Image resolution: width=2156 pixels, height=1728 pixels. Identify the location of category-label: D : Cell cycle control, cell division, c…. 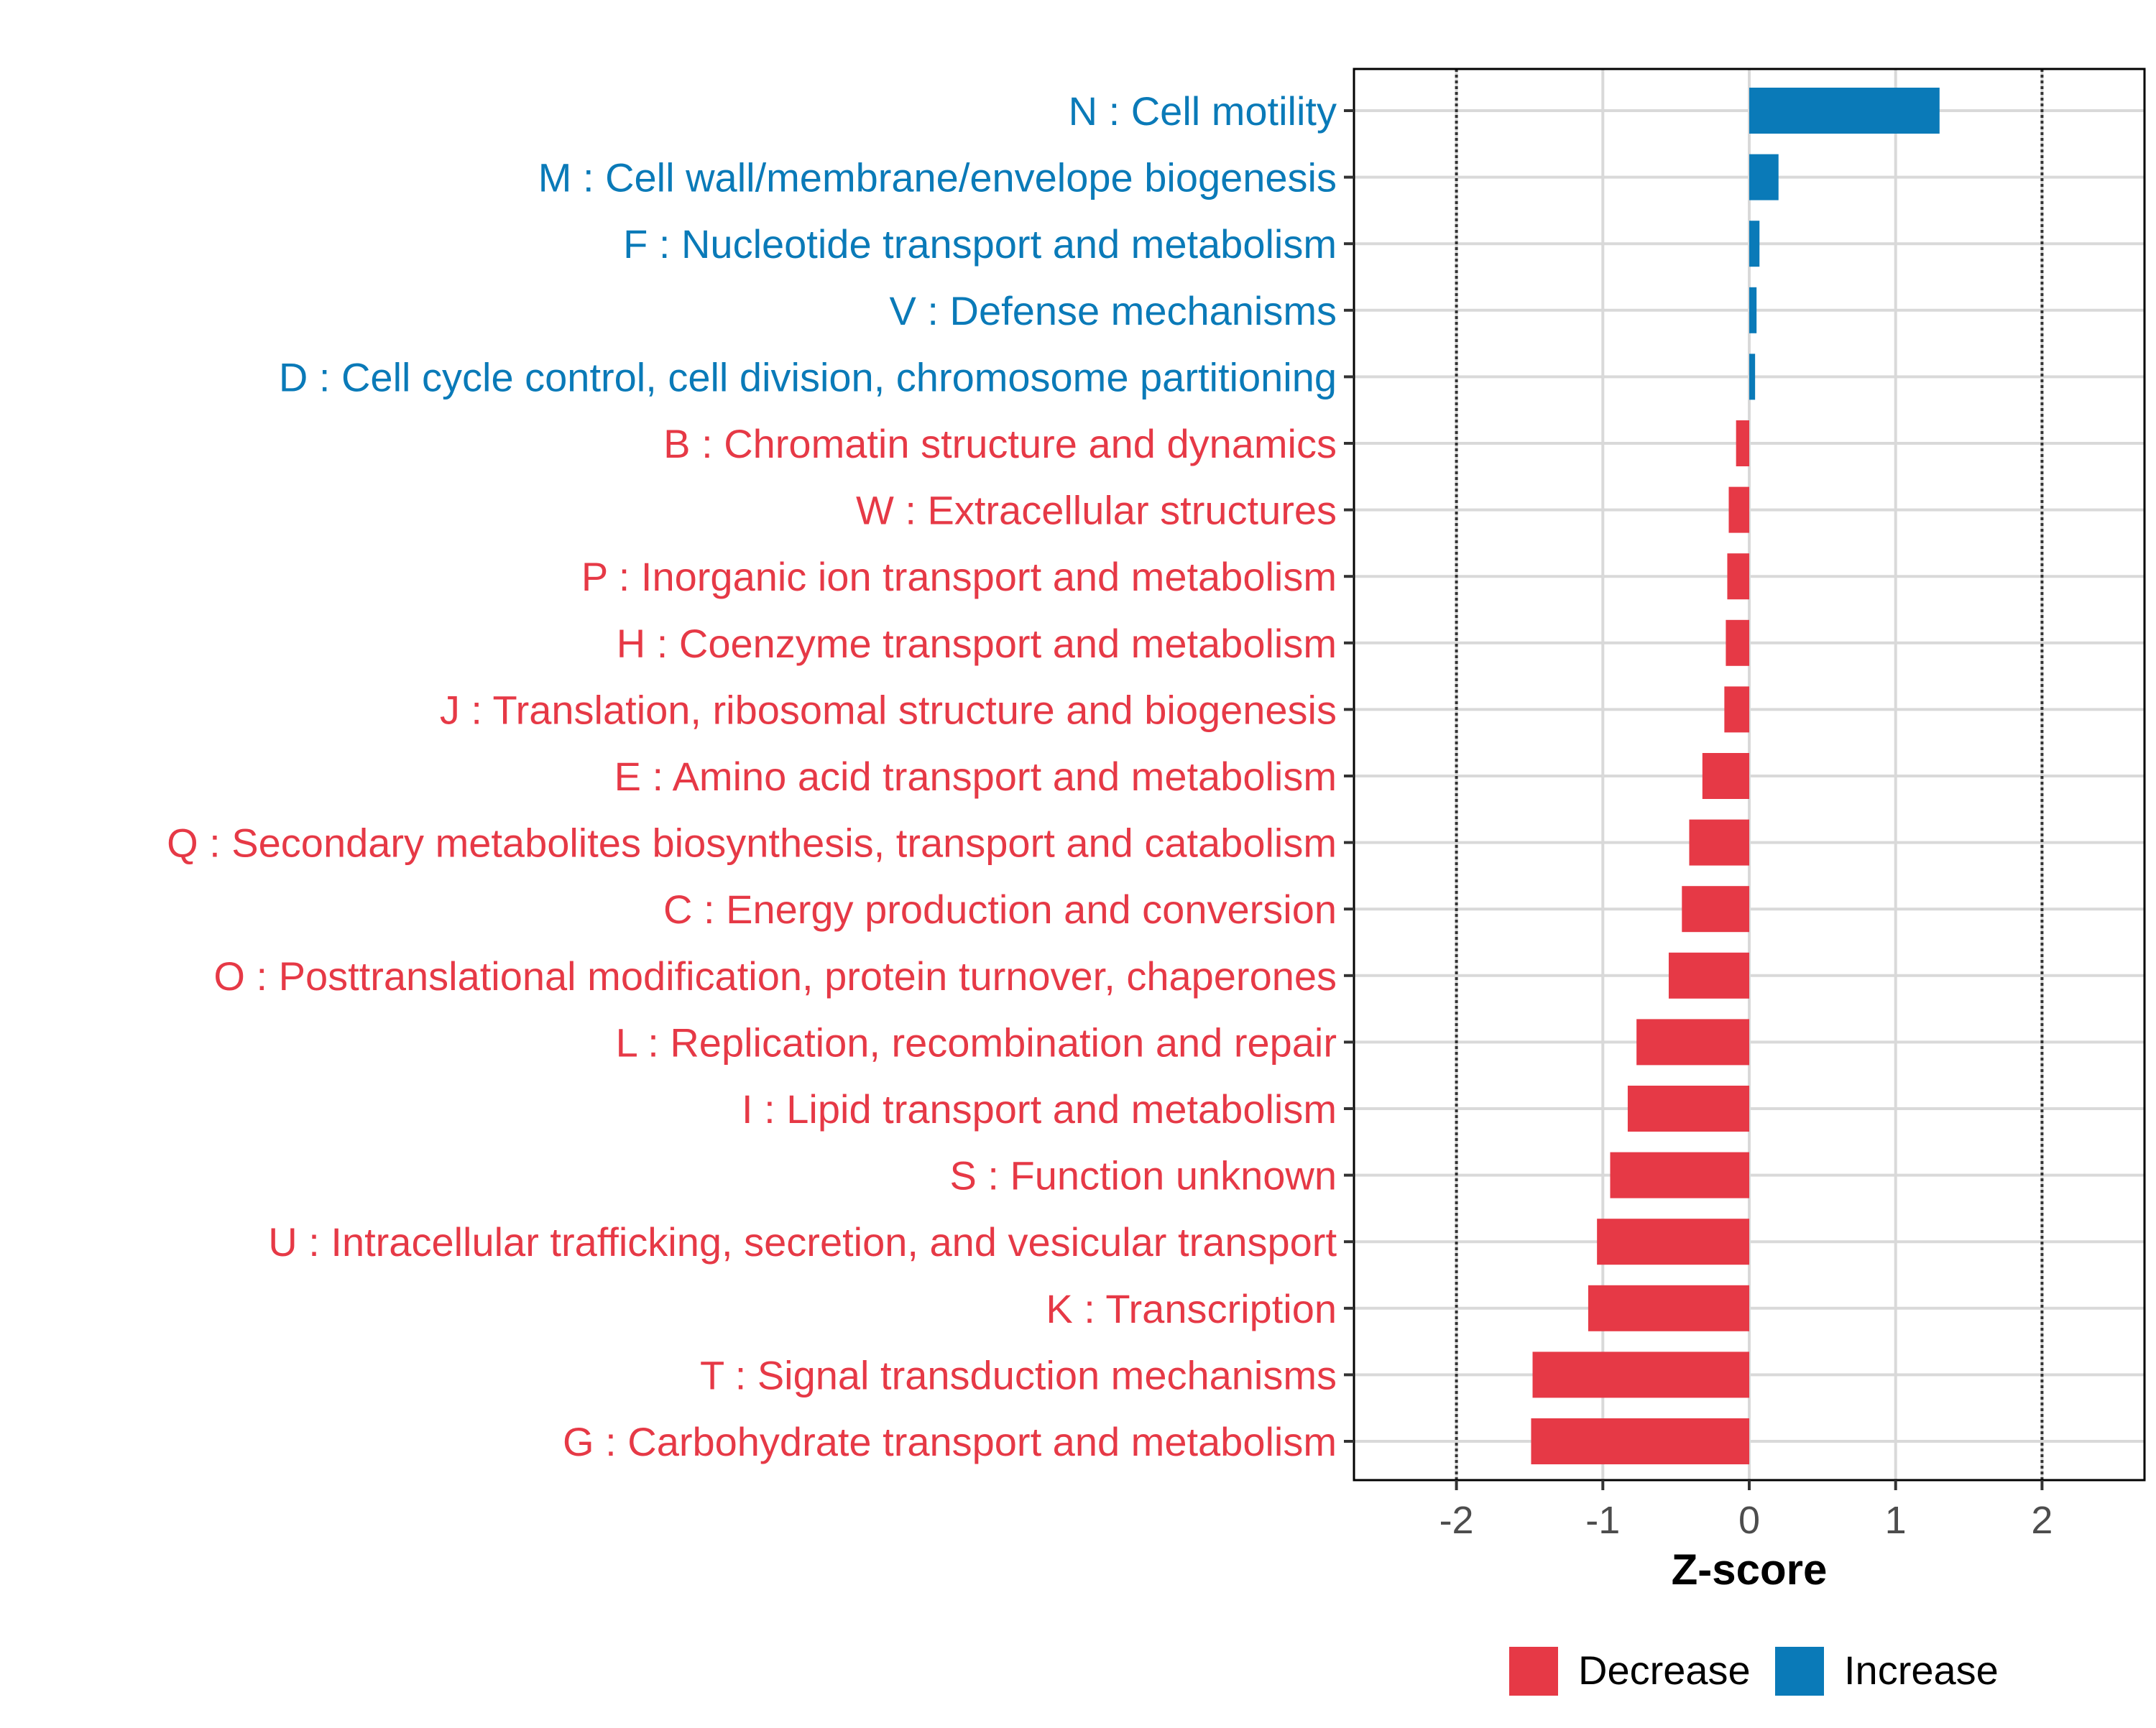
(808, 377).